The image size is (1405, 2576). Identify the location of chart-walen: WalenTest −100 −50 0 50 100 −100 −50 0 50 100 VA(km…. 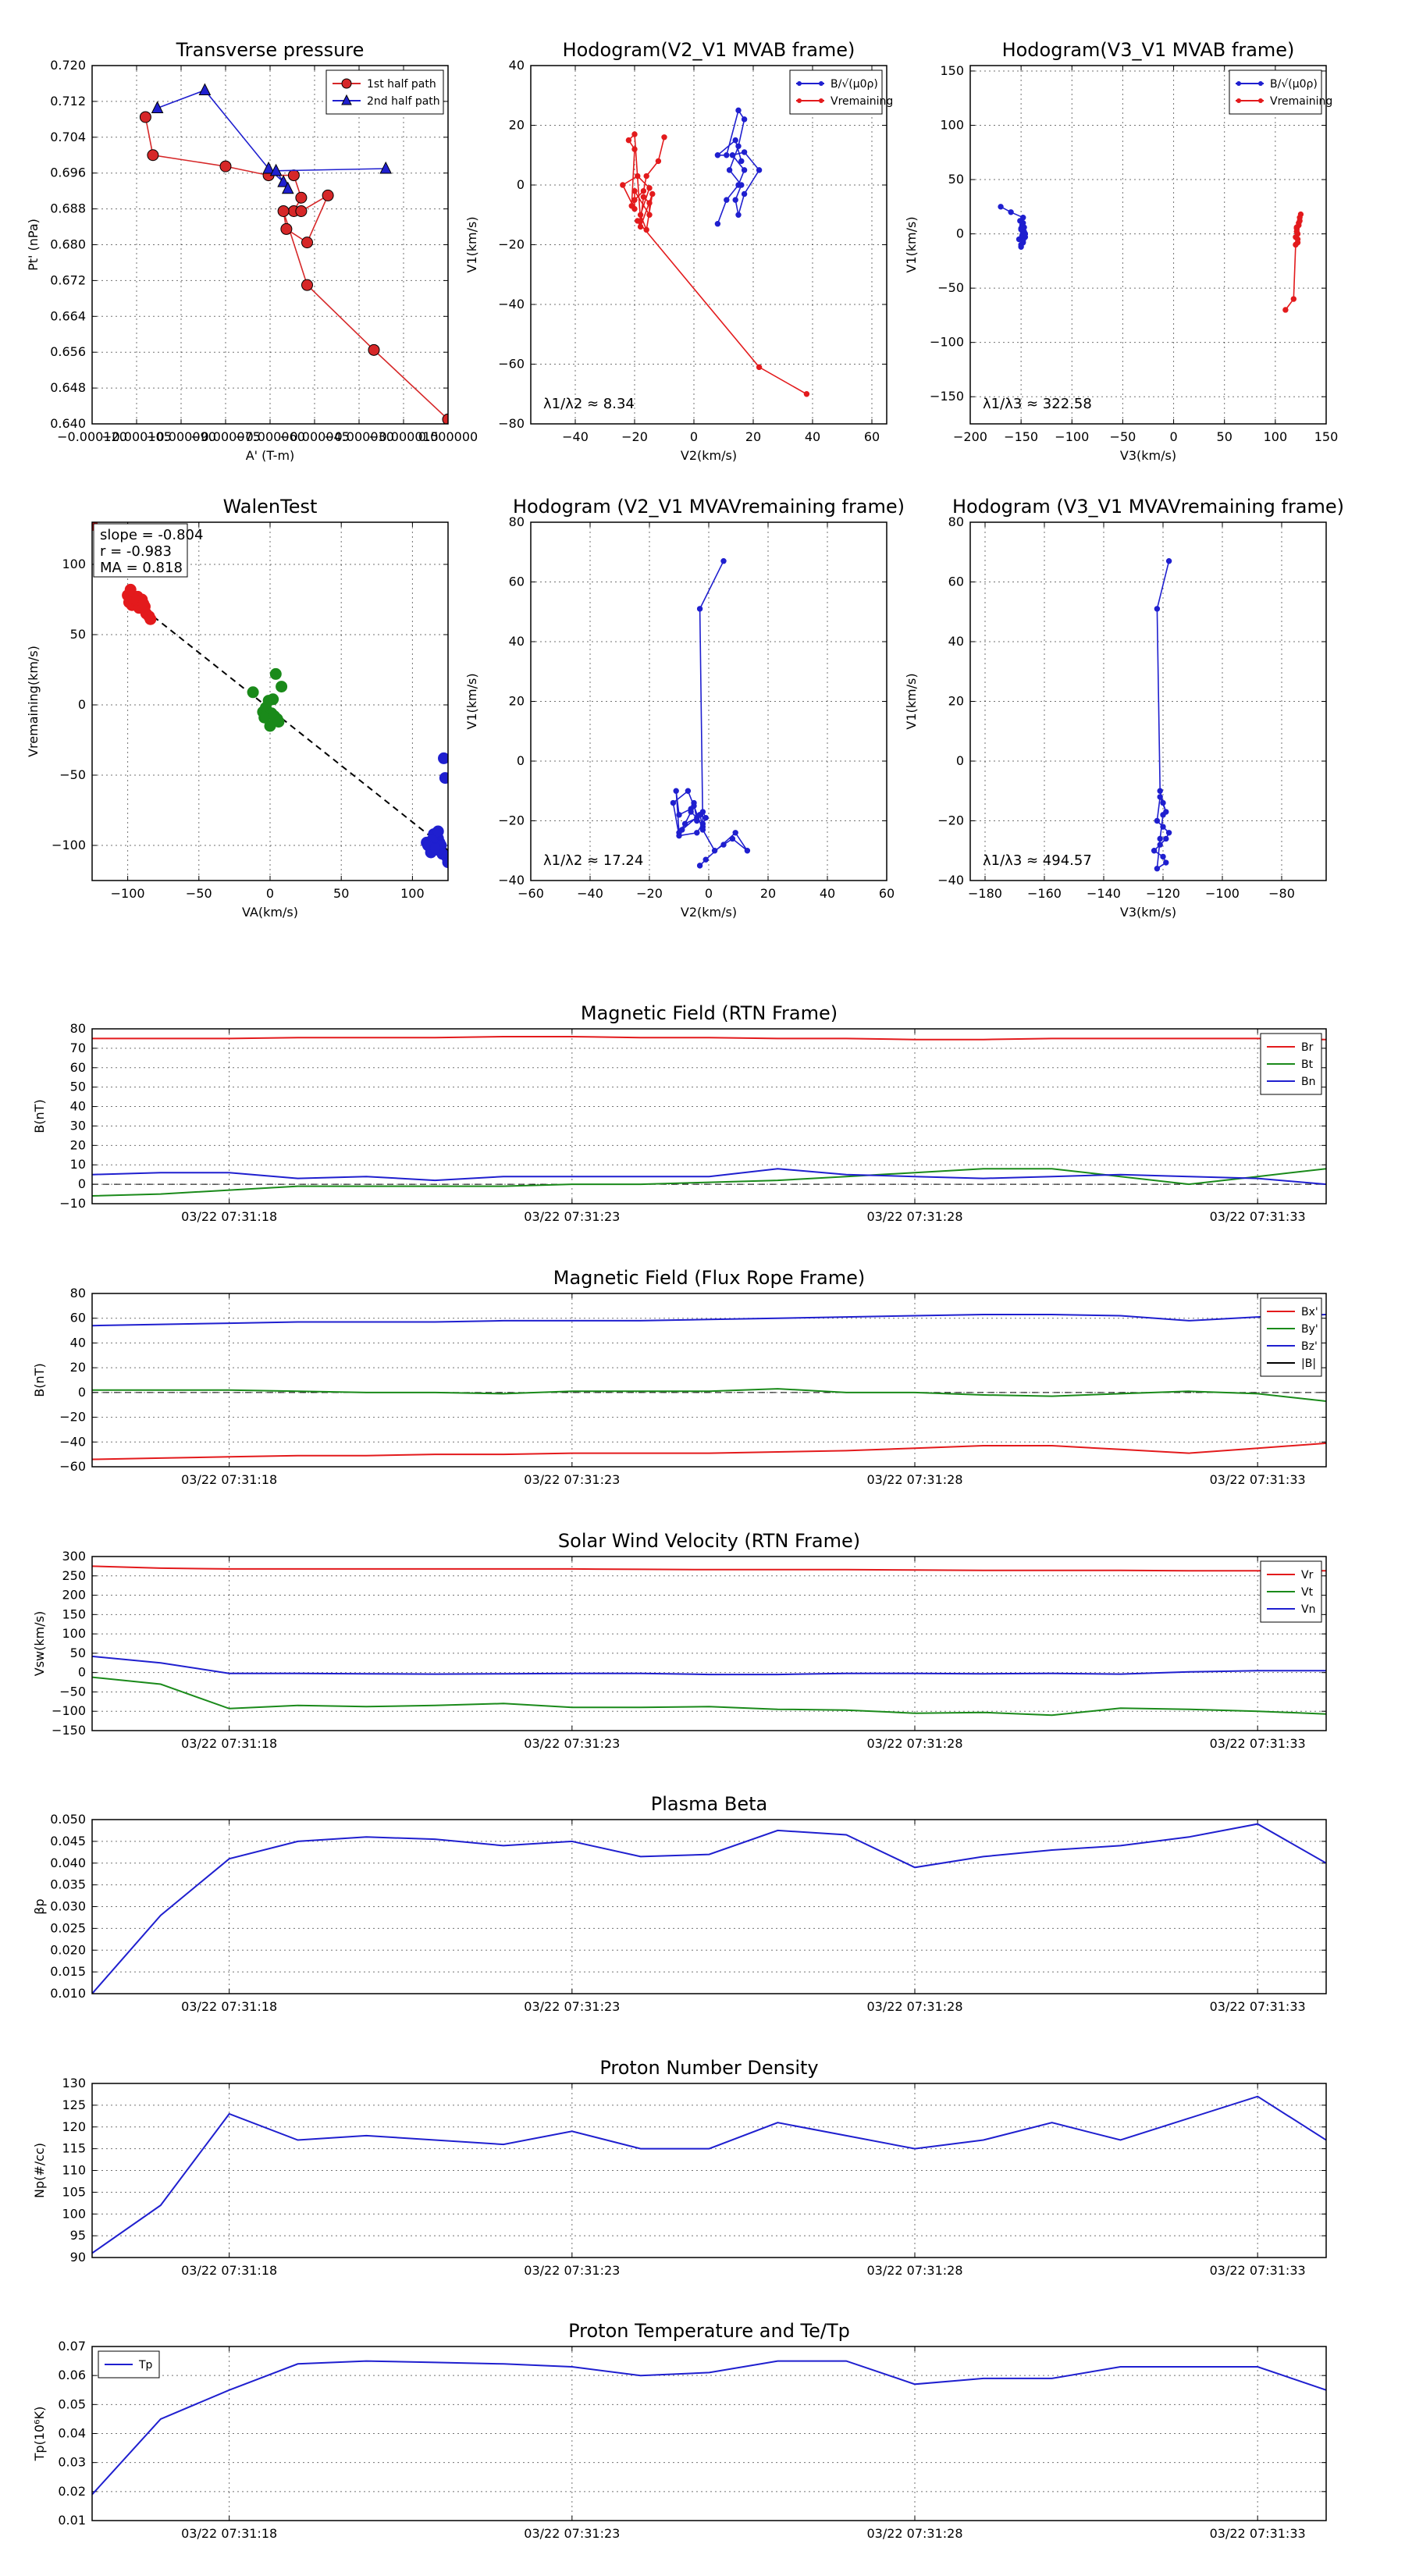
(238, 708).